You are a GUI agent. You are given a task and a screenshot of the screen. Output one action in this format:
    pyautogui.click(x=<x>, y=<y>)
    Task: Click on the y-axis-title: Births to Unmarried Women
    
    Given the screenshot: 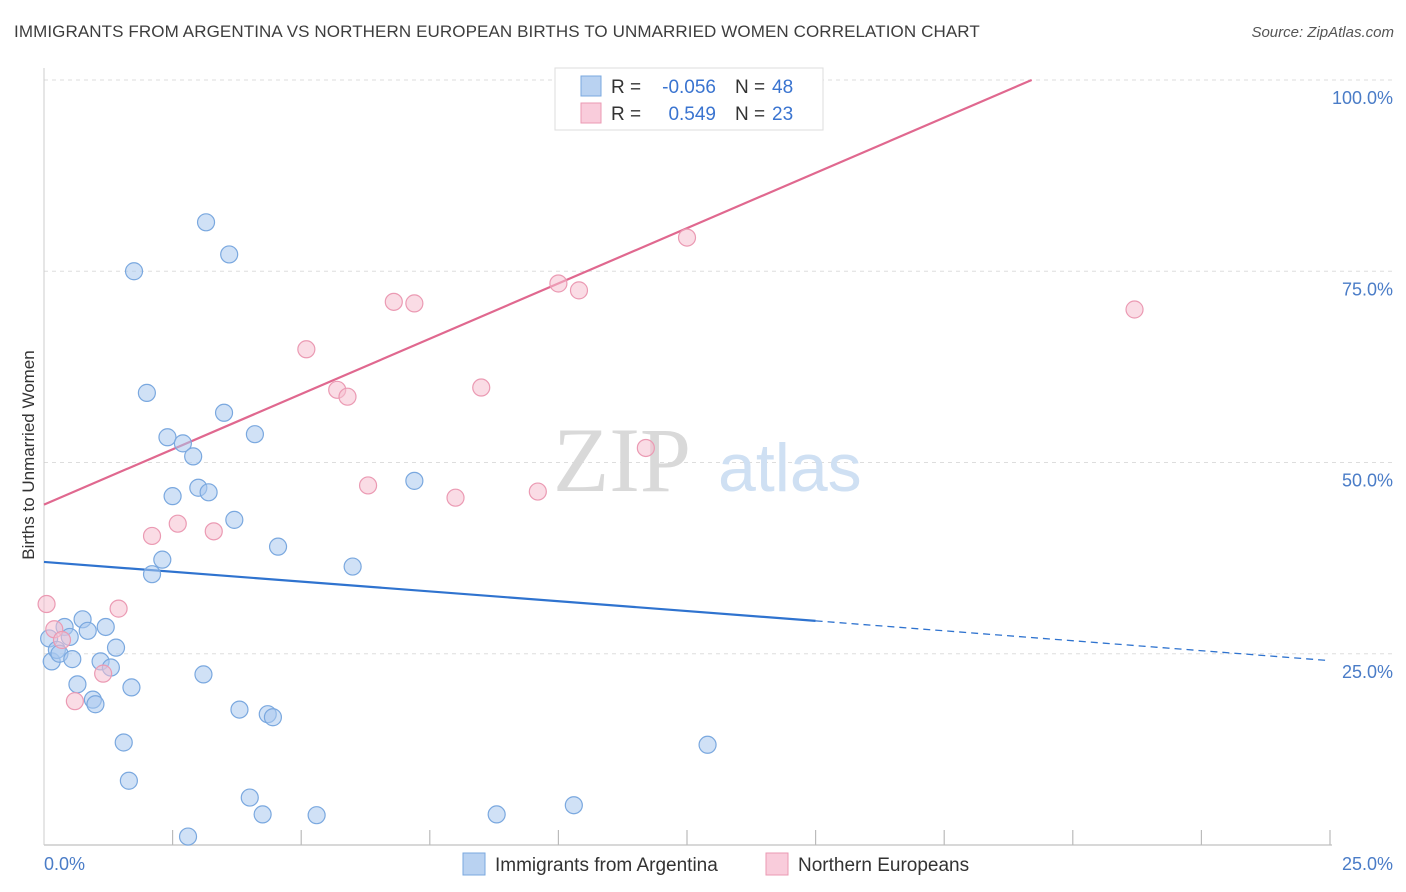 What is the action you would take?
    pyautogui.click(x=28, y=454)
    